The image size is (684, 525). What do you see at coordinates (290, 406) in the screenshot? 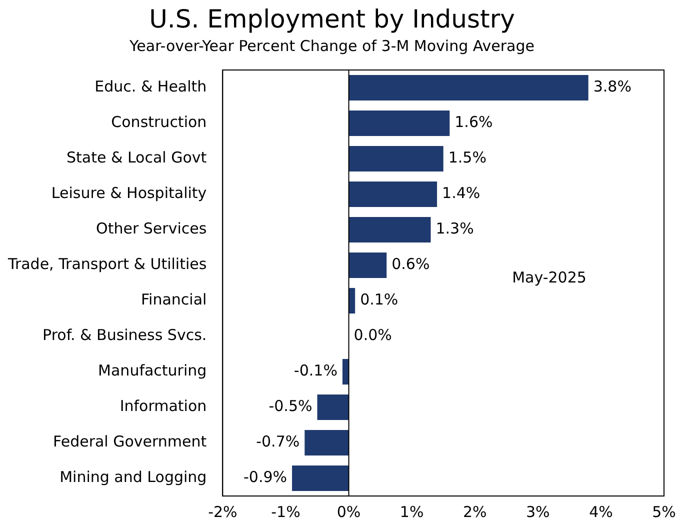
I see `data-label: -0.5%` at bounding box center [290, 406].